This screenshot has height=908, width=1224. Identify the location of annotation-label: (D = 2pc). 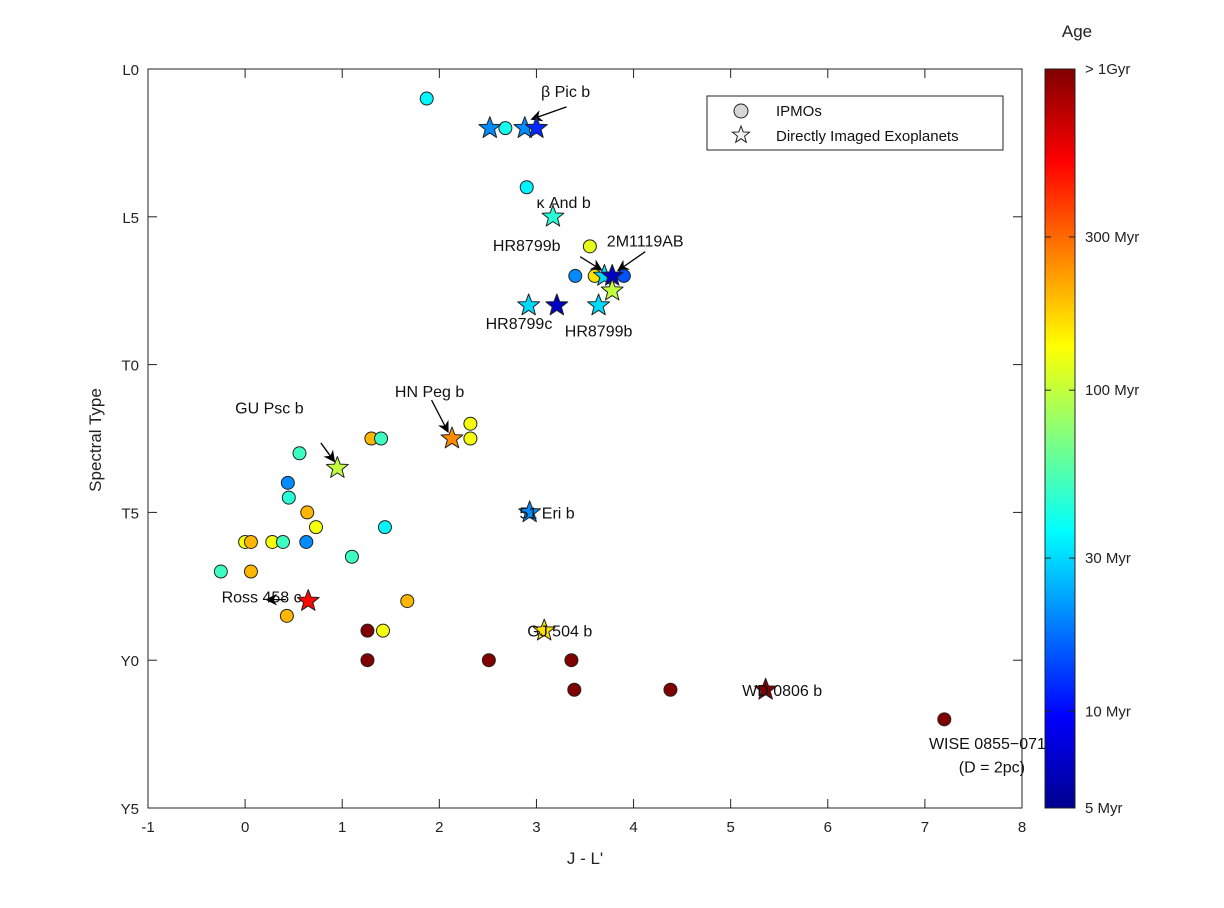
(992, 768).